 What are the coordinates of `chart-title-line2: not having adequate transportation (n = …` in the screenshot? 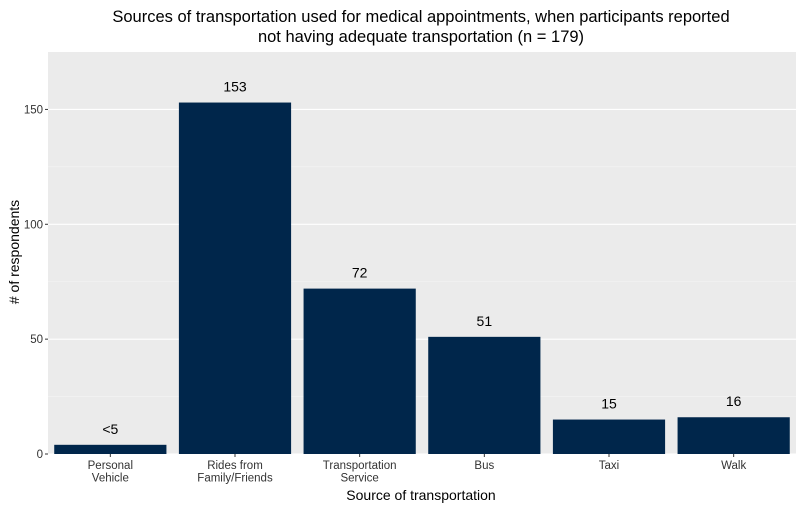 It's located at (421, 37).